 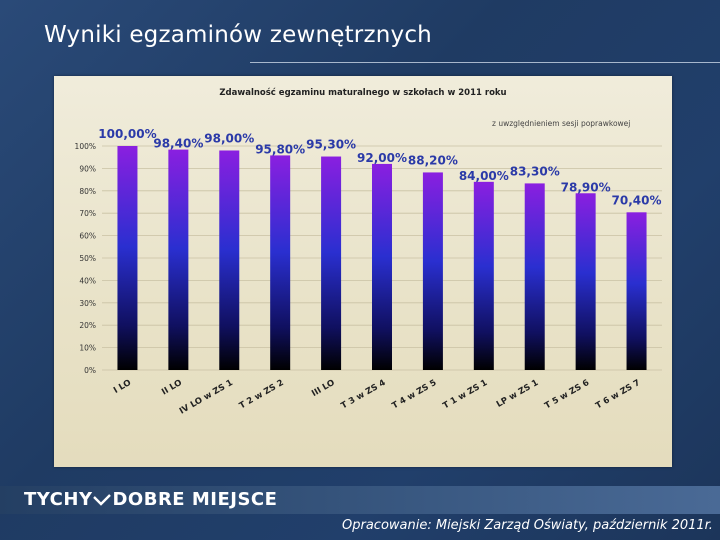 I want to click on data-label: 98,00%, so click(x=229, y=138).